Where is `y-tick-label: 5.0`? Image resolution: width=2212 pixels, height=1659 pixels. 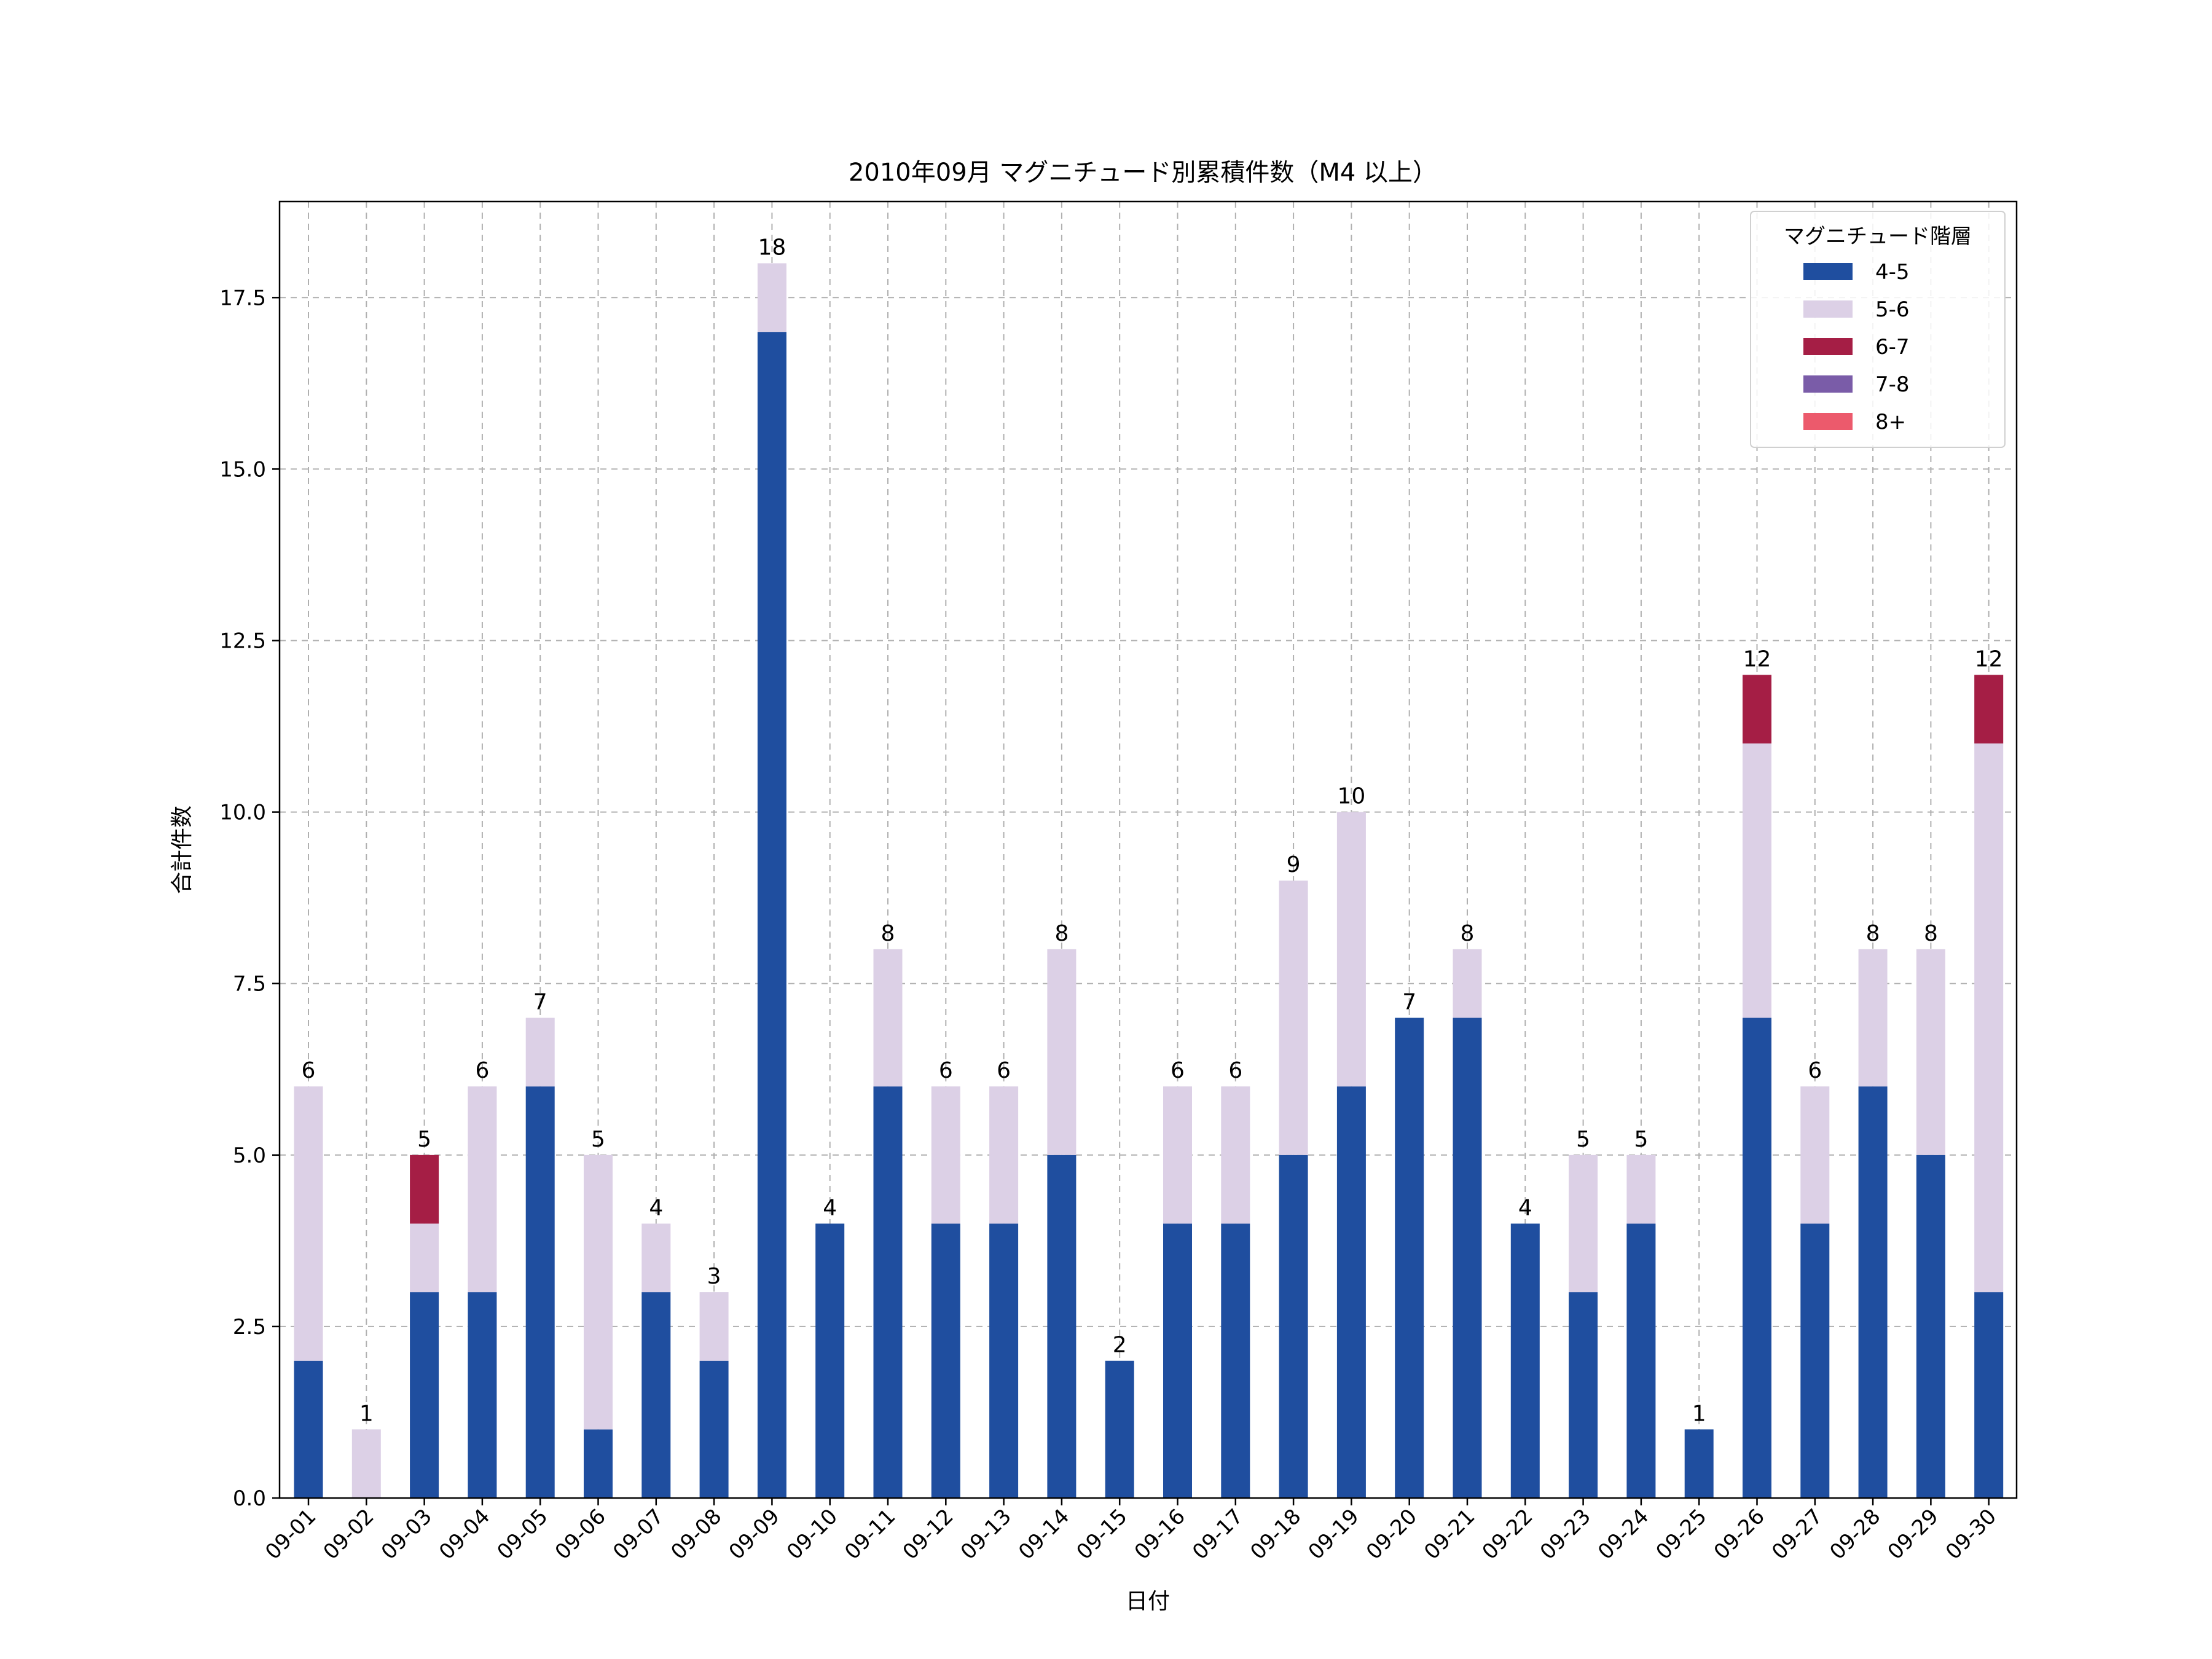 y-tick-label: 5.0 is located at coordinates (249, 1155).